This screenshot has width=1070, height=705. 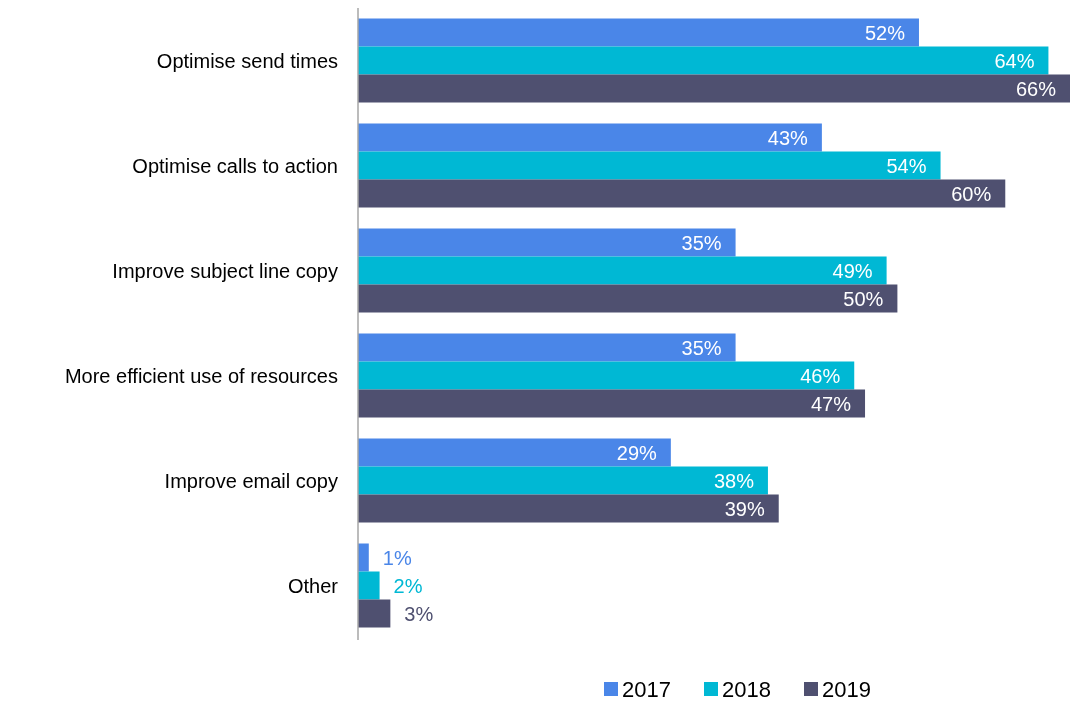 I want to click on data-label: 43%, so click(x=788, y=137).